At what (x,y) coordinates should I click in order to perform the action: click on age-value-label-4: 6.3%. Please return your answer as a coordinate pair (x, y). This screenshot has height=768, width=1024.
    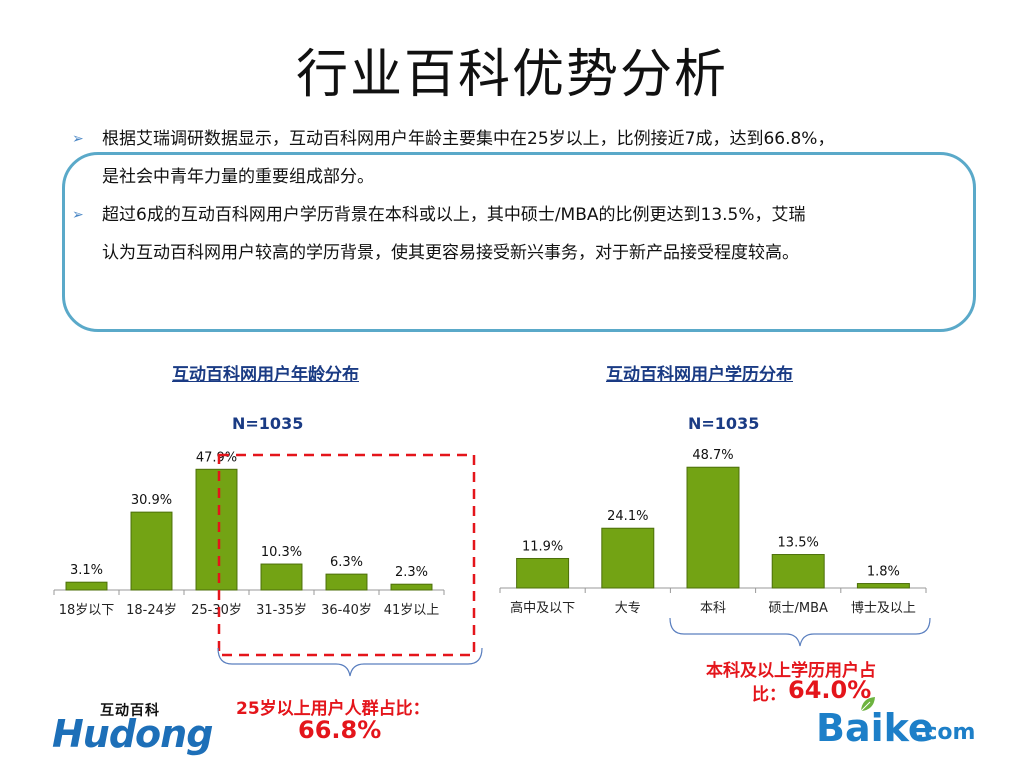
    Looking at the image, I should click on (346, 562).